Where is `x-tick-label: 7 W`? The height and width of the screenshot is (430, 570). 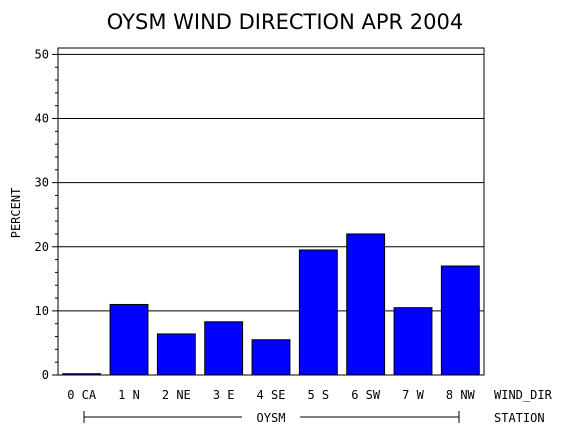
x-tick-label: 7 W is located at coordinates (413, 395).